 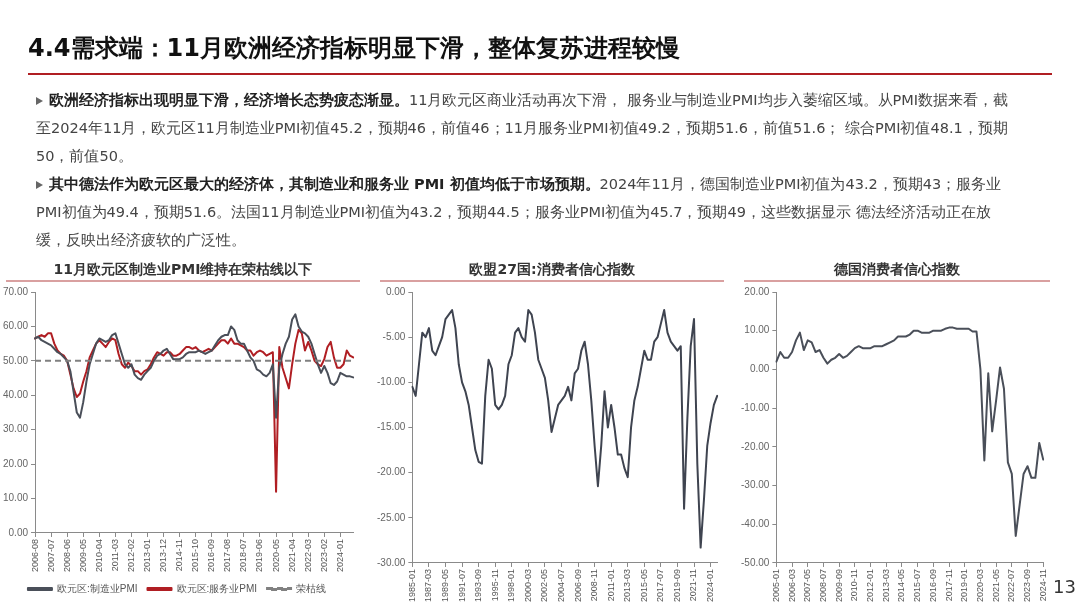 What do you see at coordinates (594, 585) in the screenshot?
I see `x-tick-label: 2008-11` at bounding box center [594, 585].